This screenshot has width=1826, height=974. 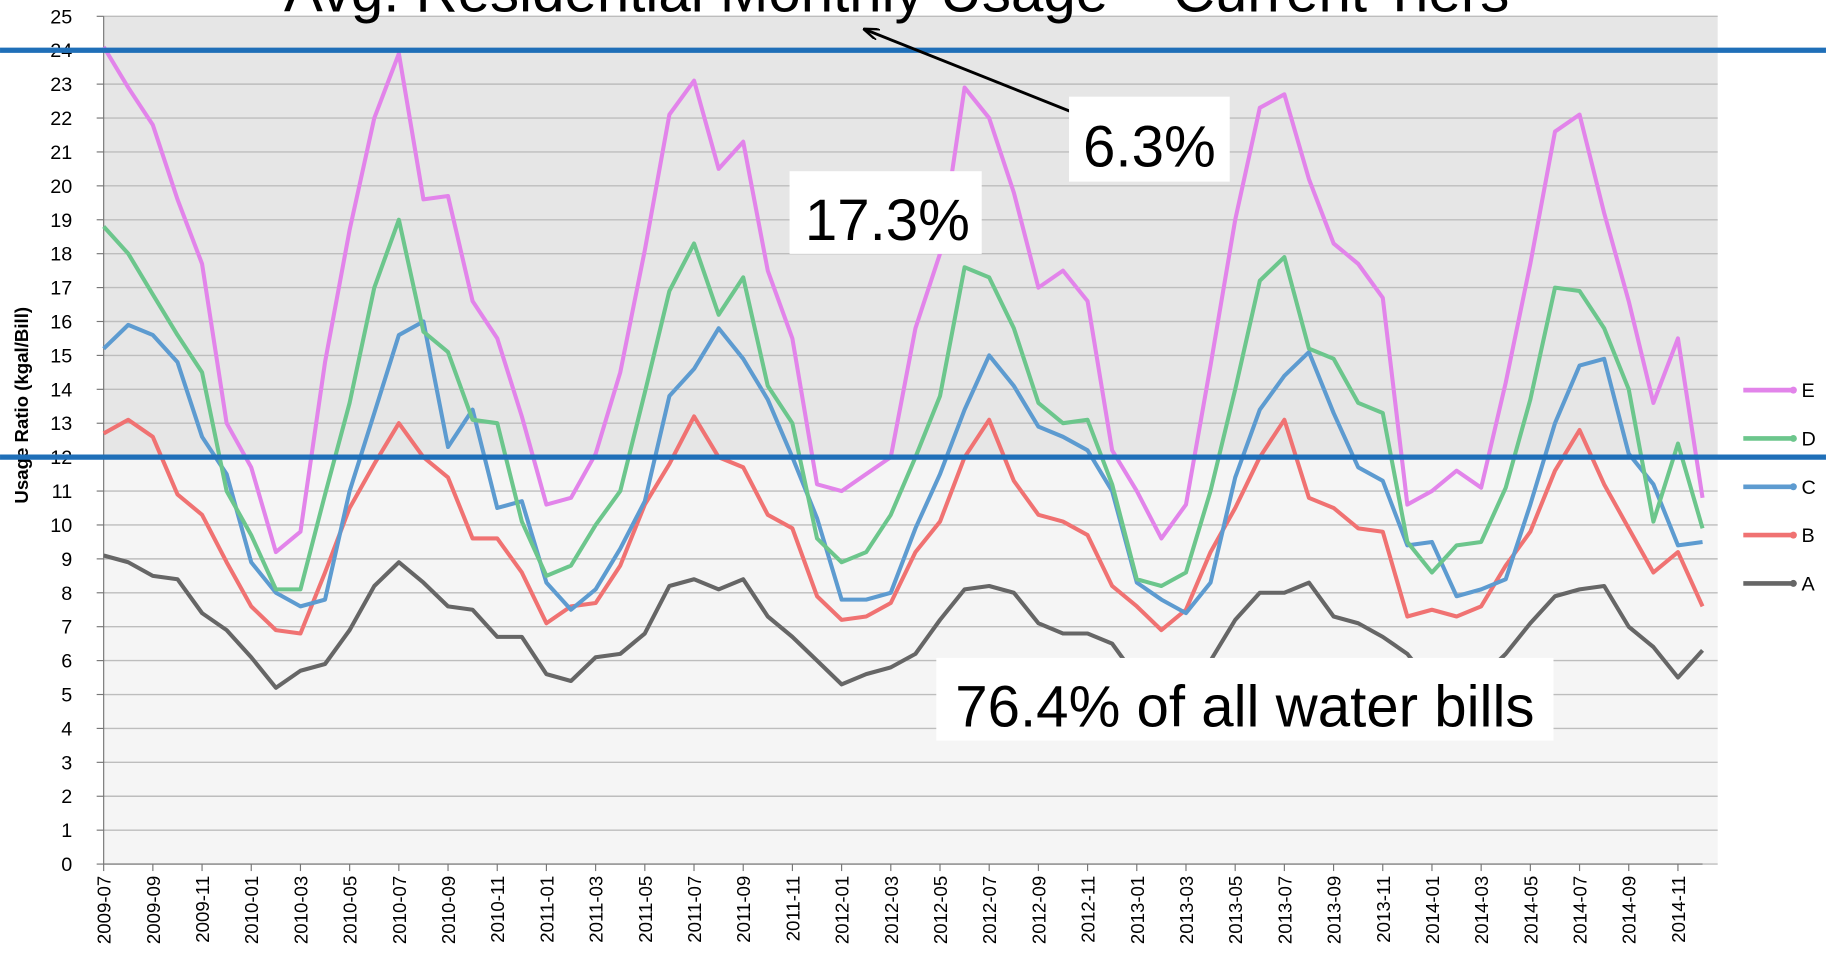 What do you see at coordinates (61, 85) in the screenshot?
I see `y-tick-label: 23` at bounding box center [61, 85].